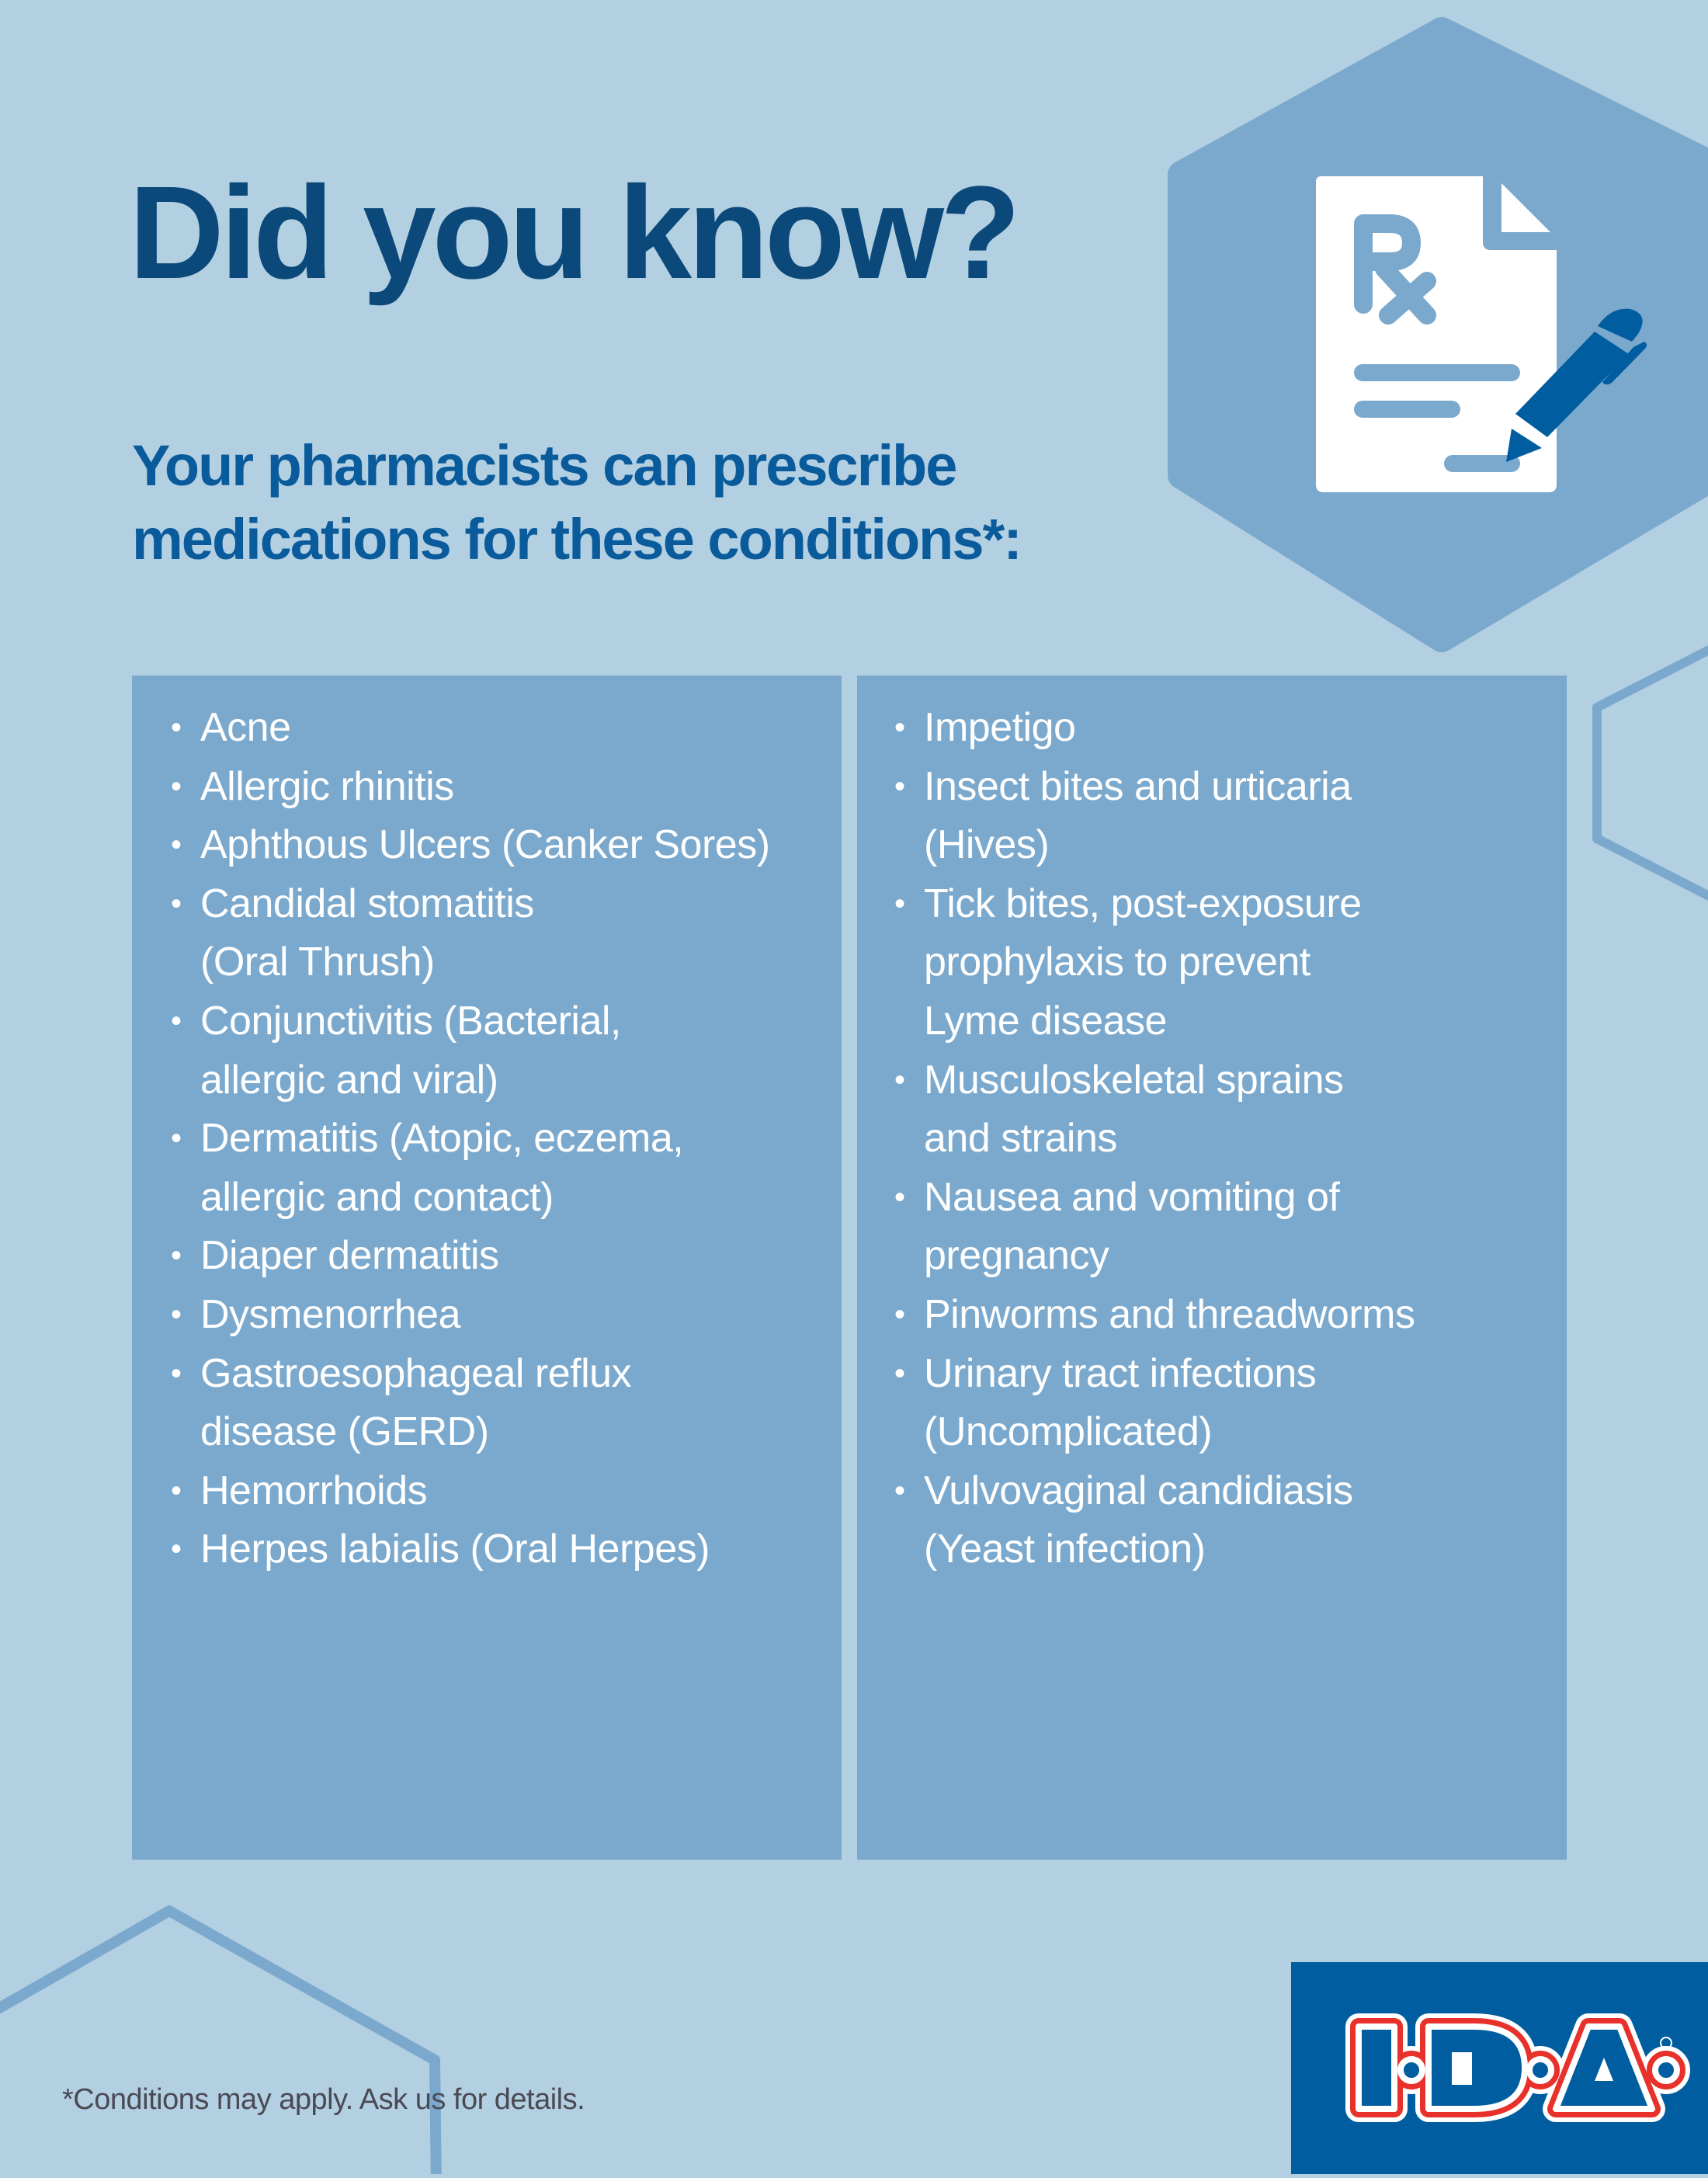  I want to click on condition-item: • Allergic rhinitis, so click(470, 787).